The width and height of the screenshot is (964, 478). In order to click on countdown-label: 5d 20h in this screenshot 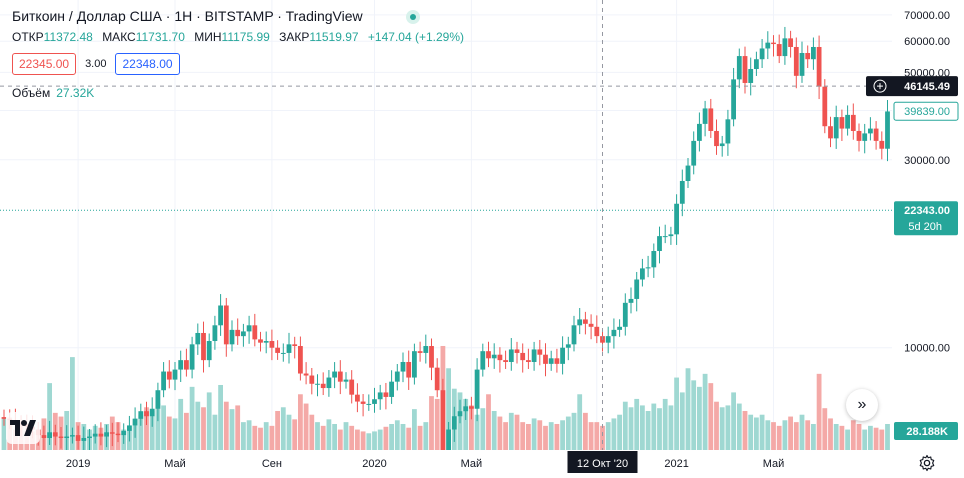, I will do `click(925, 227)`.